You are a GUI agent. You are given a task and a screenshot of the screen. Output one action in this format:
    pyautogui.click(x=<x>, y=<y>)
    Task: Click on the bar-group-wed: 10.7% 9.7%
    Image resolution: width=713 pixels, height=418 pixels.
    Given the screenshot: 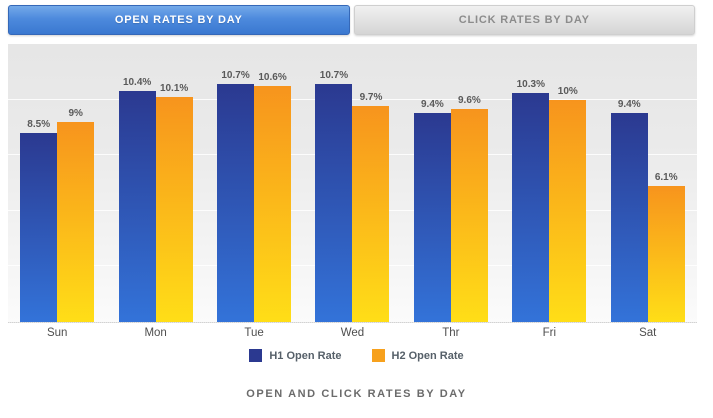 What is the action you would take?
    pyautogui.click(x=352, y=183)
    